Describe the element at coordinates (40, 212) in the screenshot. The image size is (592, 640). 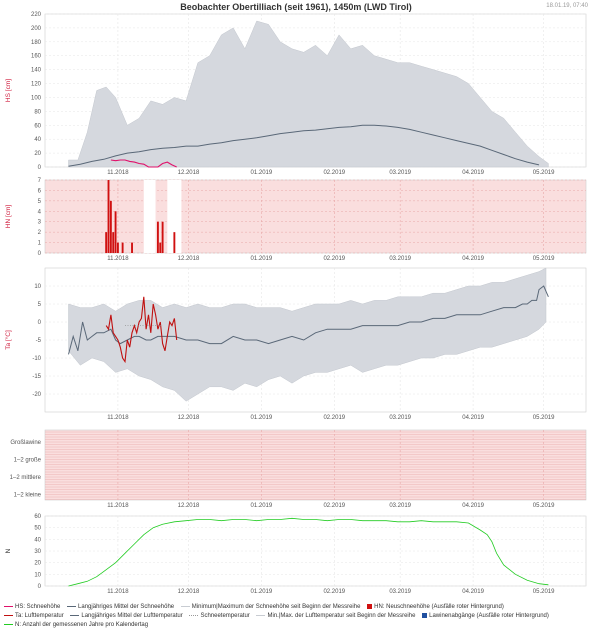
I see `y-tick-label: 4` at that location.